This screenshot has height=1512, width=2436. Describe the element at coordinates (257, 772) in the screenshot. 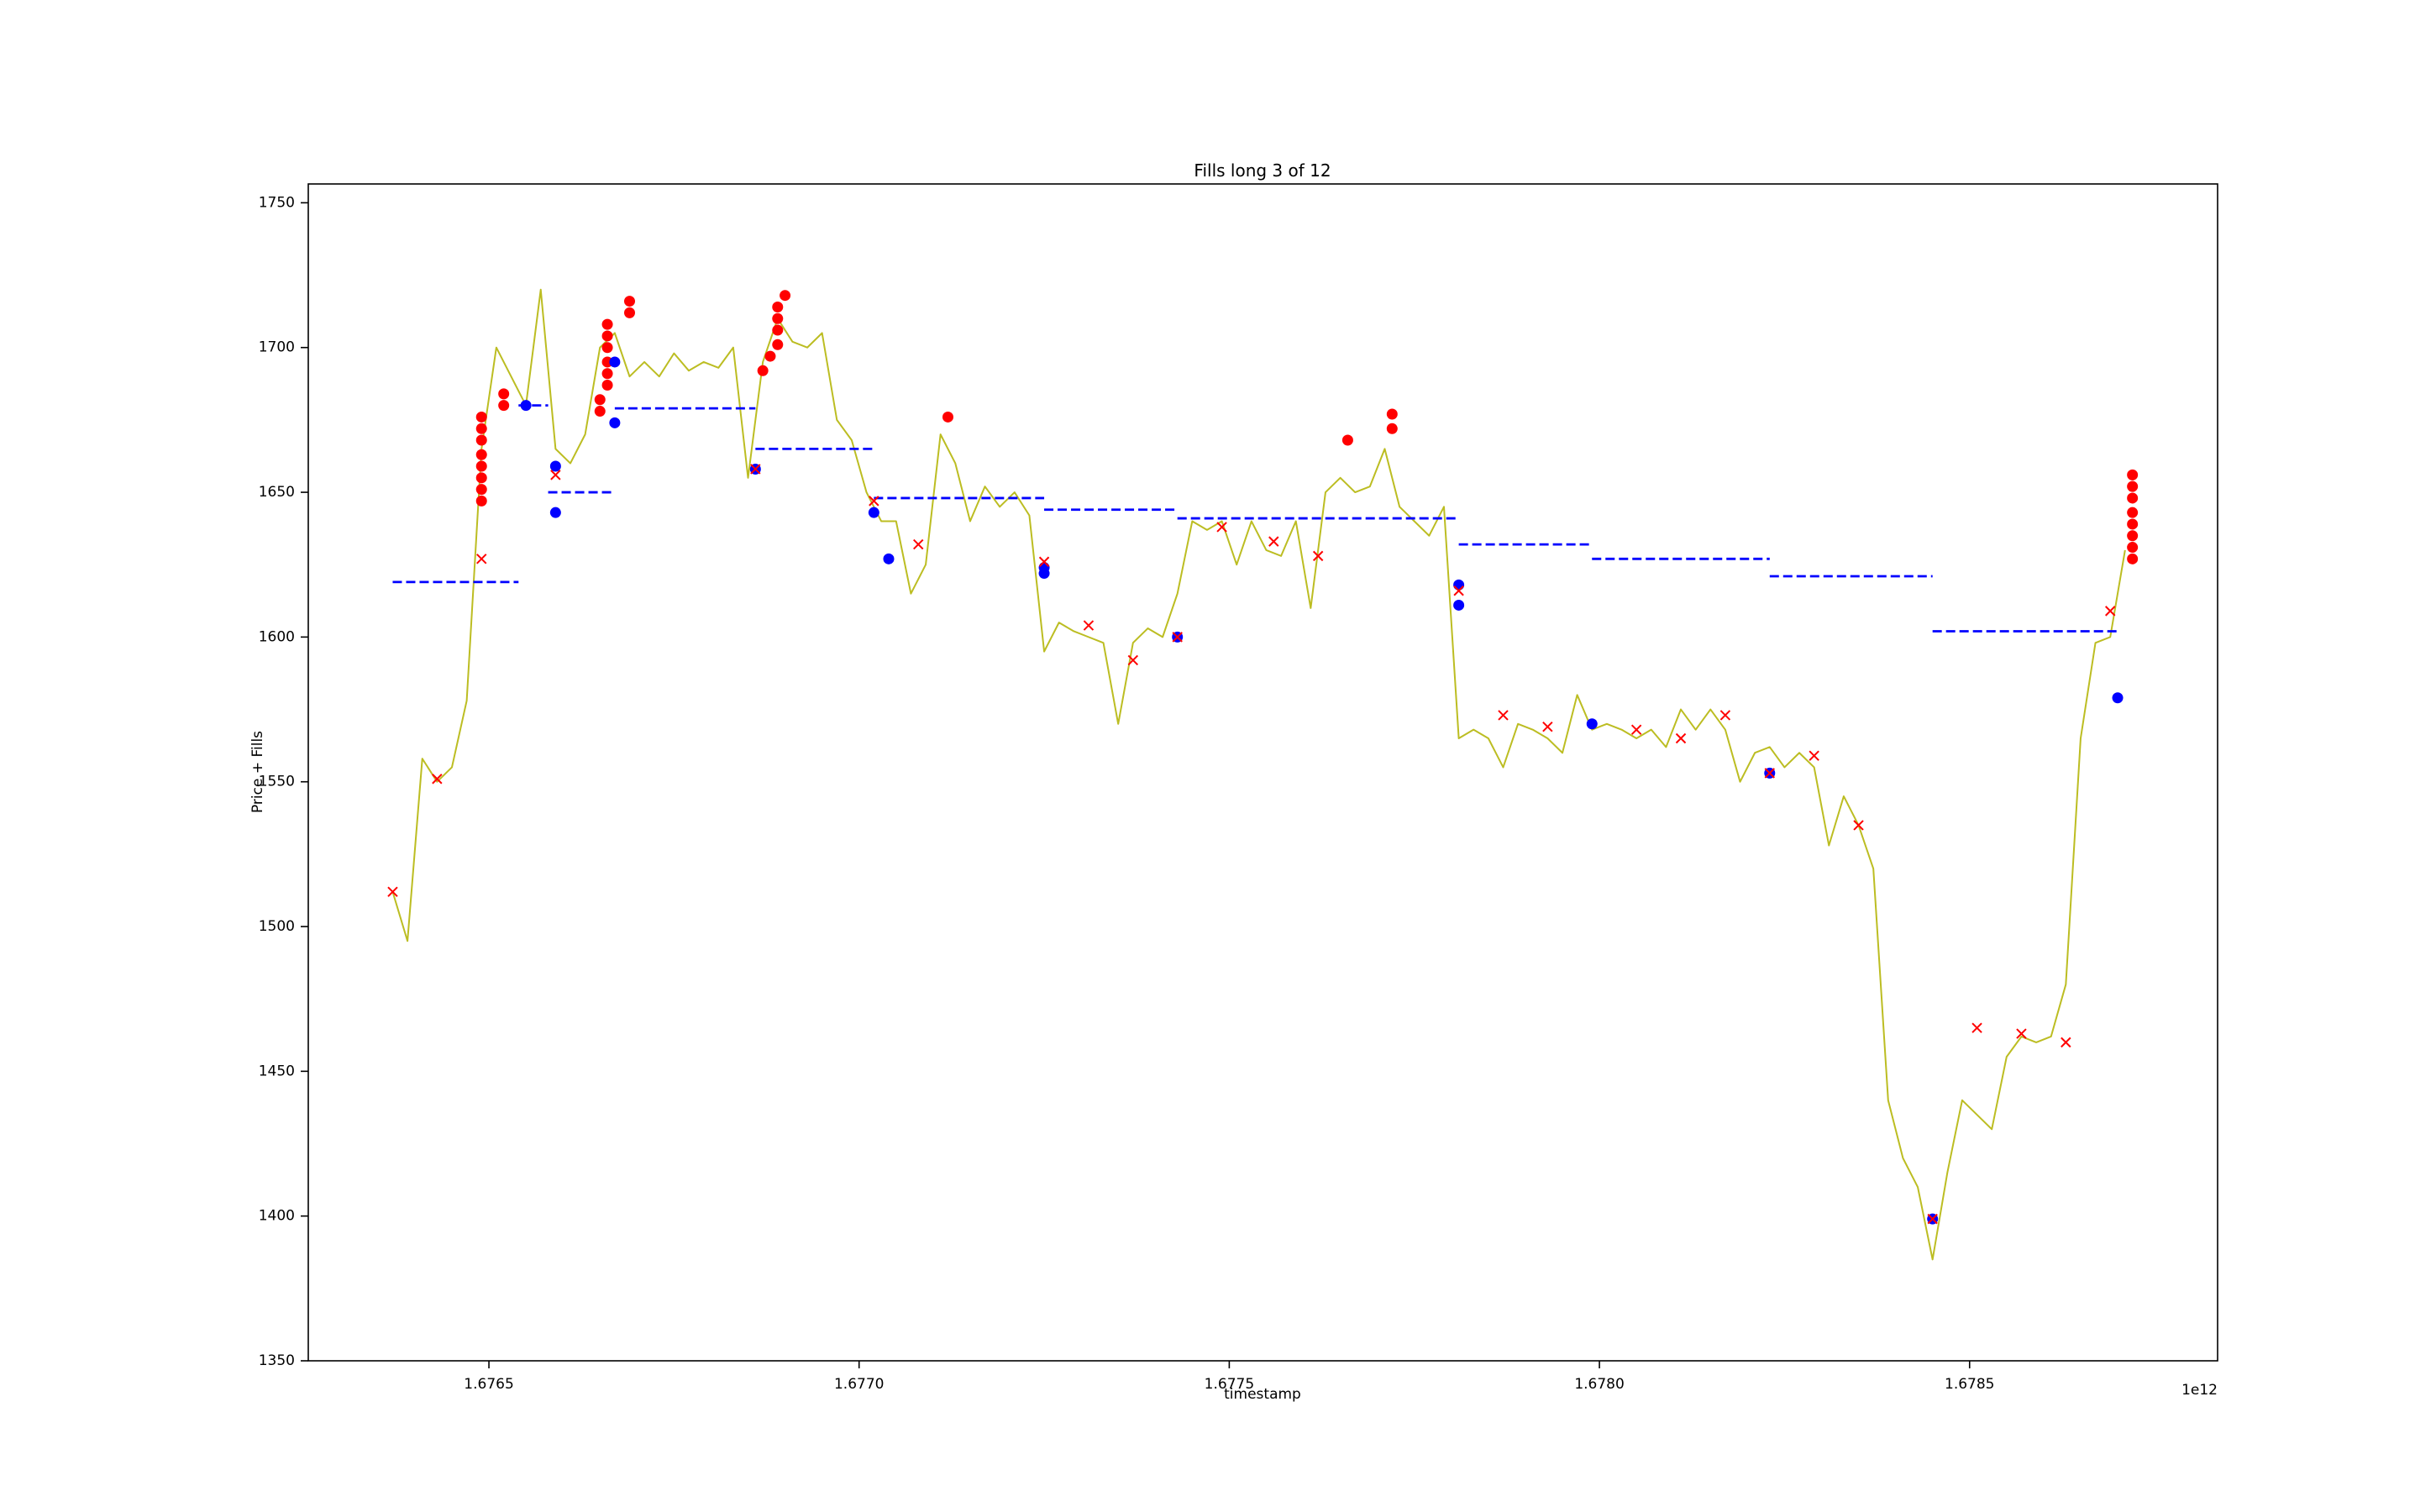

I see `y-axis-label: Price + Fills` at that location.